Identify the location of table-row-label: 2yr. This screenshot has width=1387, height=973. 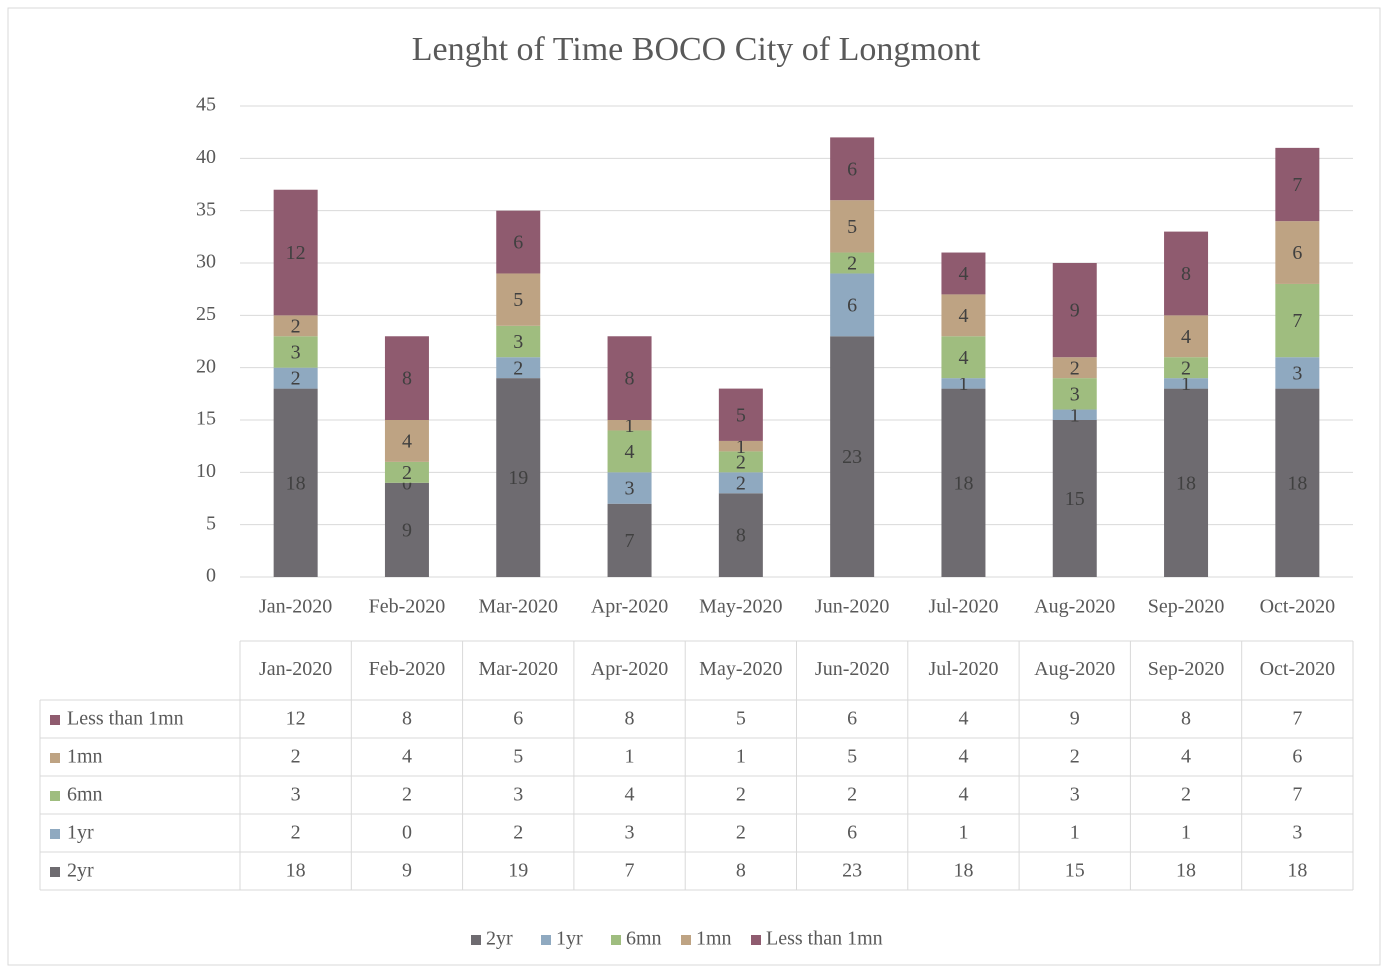
(80, 871).